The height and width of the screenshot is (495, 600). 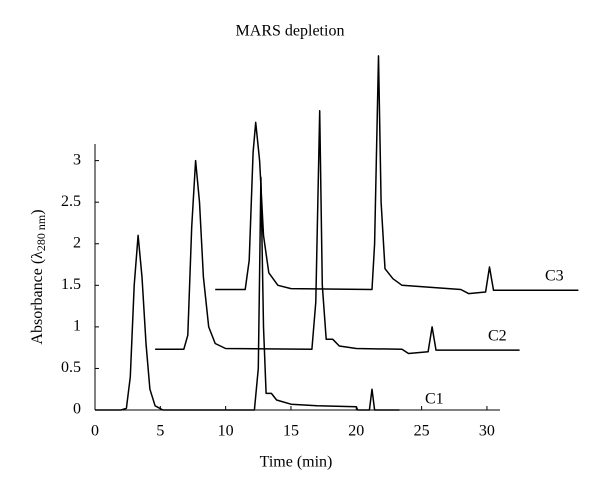 I want to click on series-label: C3, so click(x=554, y=276).